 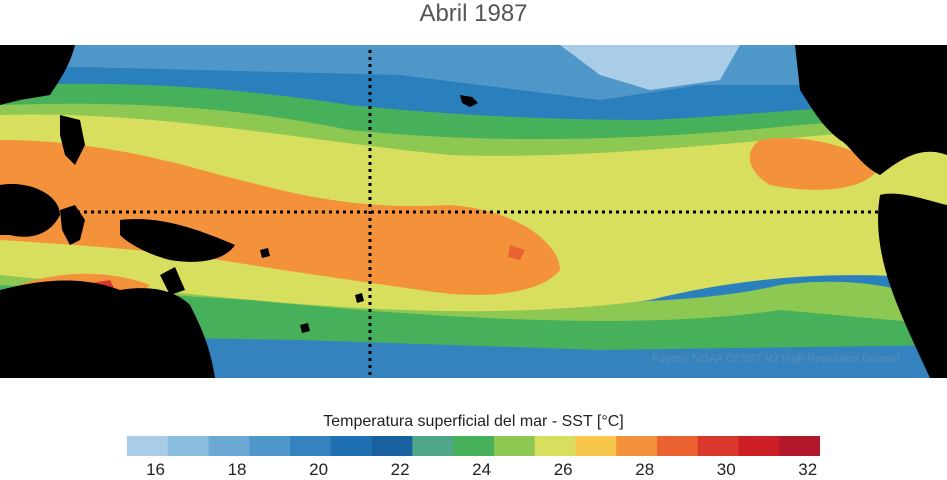 I want to click on colorbar, so click(x=473, y=446).